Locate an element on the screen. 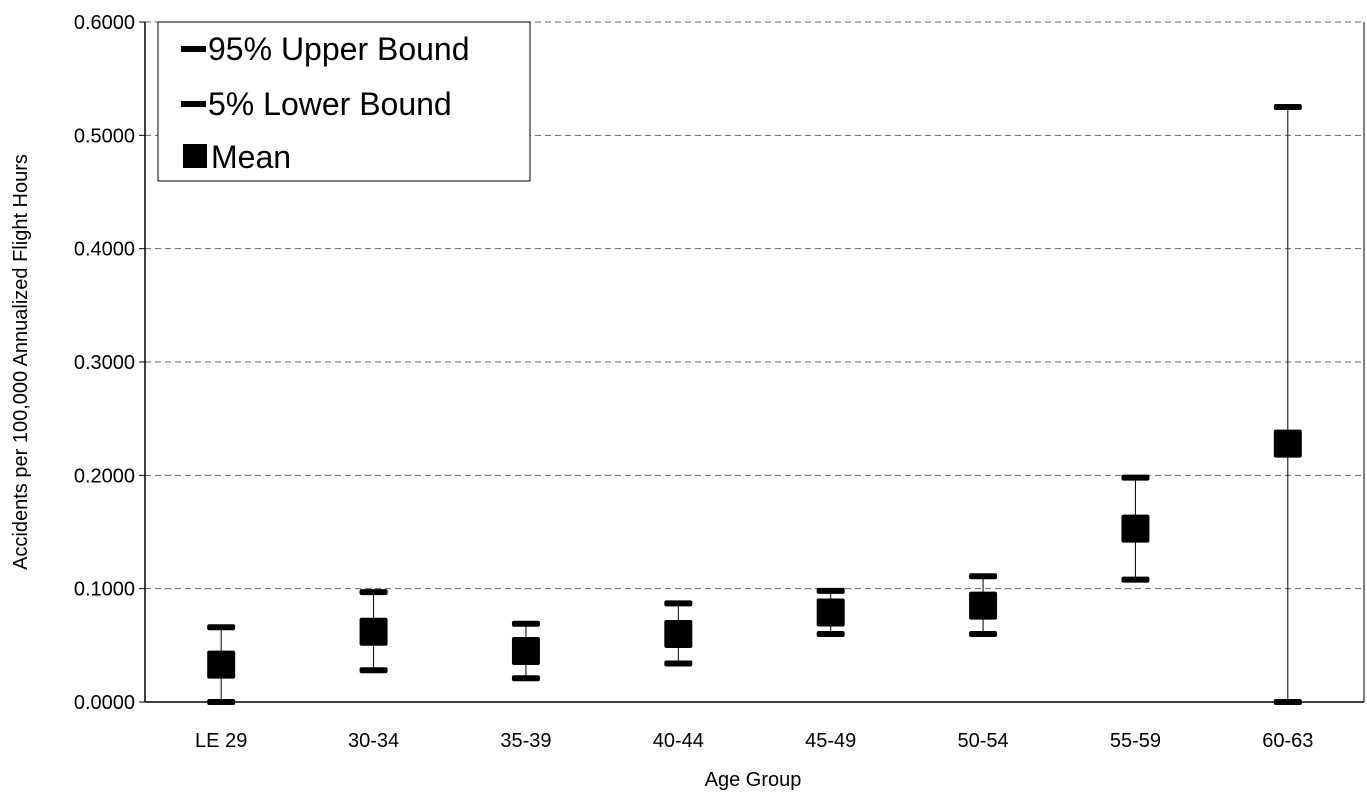 This screenshot has width=1367, height=795. x-axis-title: Age Group is located at coordinates (753, 780).